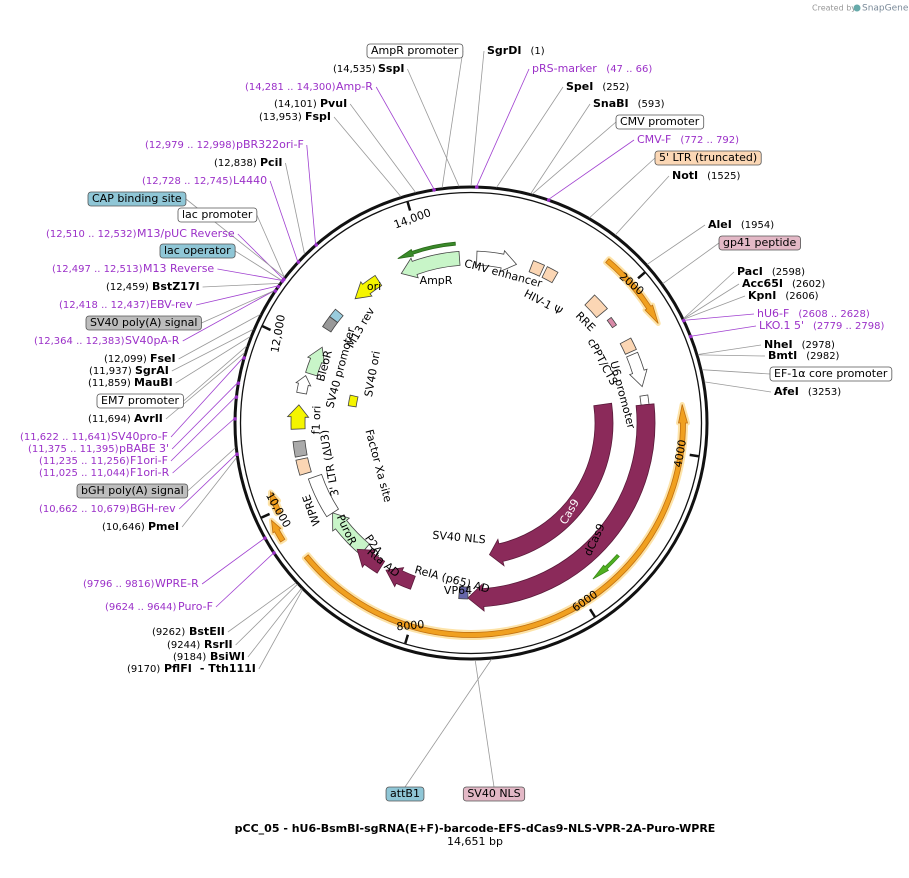 This screenshot has height=878, width=909. Describe the element at coordinates (808, 284) in the screenshot. I see `enzyme-position: (2602)` at that location.